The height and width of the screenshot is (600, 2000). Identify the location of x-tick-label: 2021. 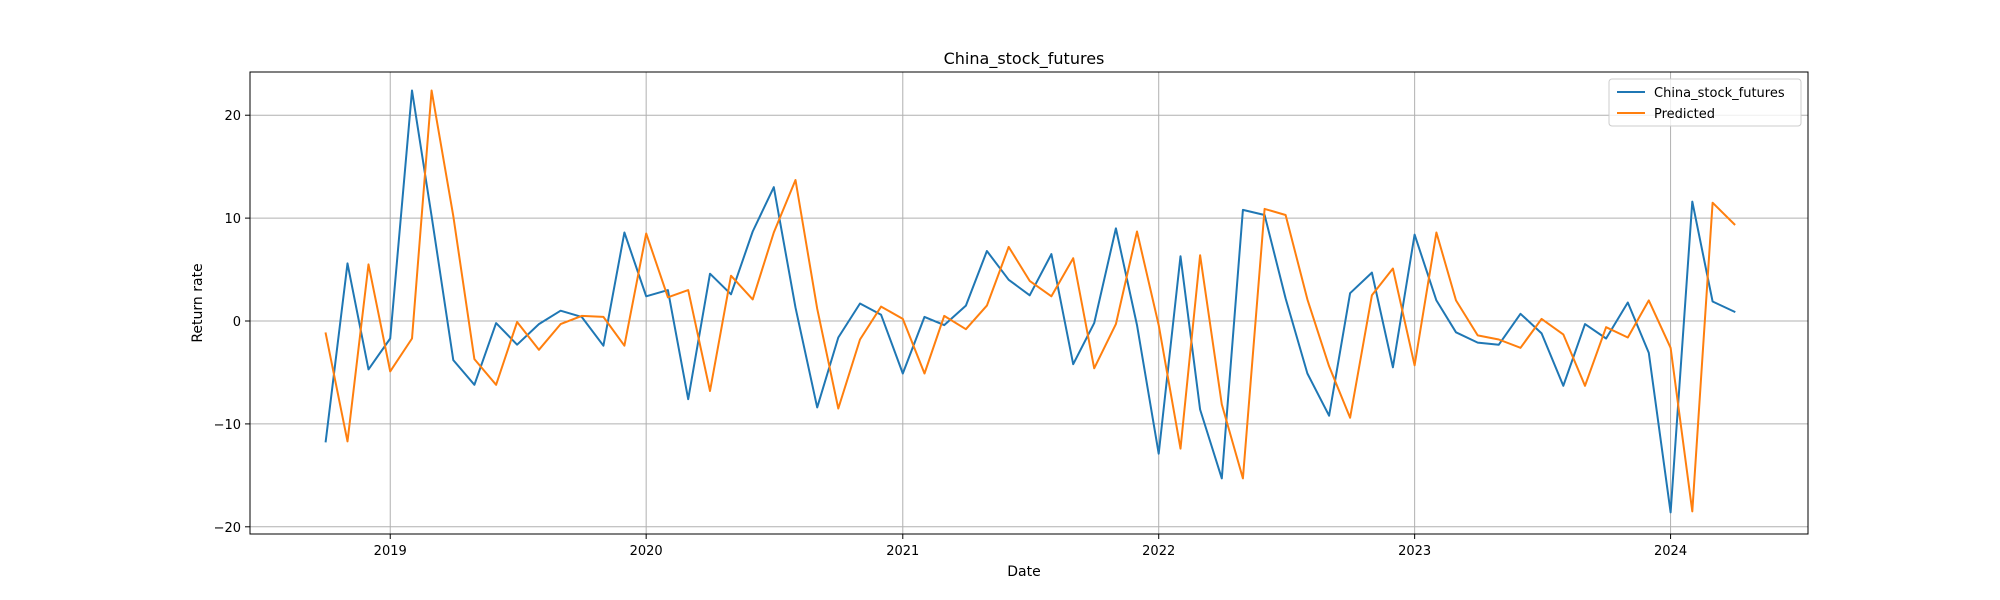
(902, 551).